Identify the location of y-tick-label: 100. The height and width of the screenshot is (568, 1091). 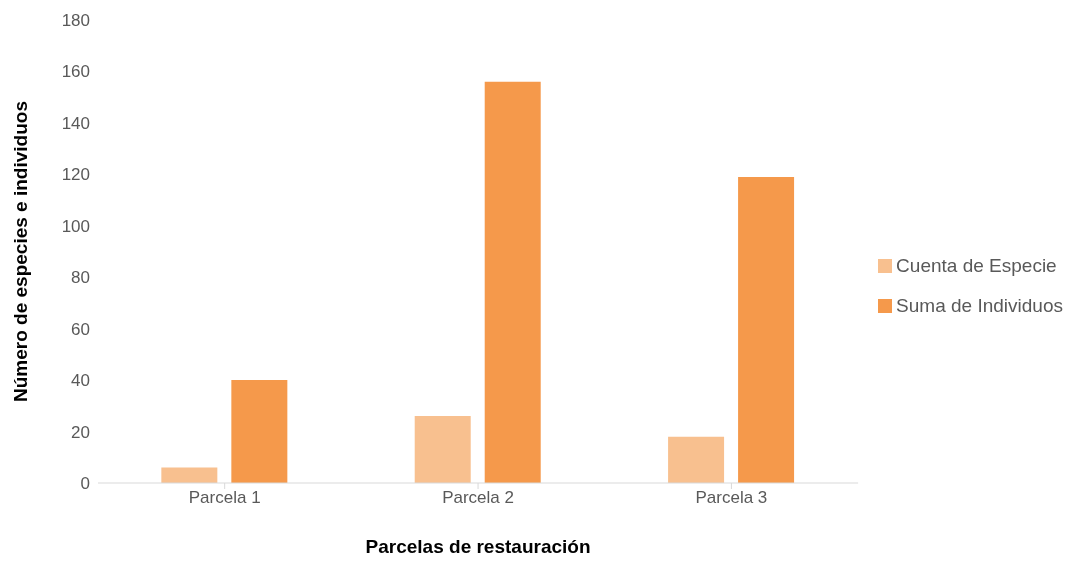
(75, 226).